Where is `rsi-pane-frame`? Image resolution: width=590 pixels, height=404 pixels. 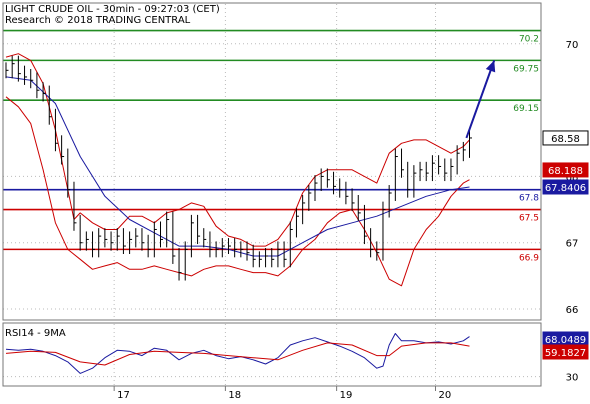 rsi-pane-frame is located at coordinates (272, 354).